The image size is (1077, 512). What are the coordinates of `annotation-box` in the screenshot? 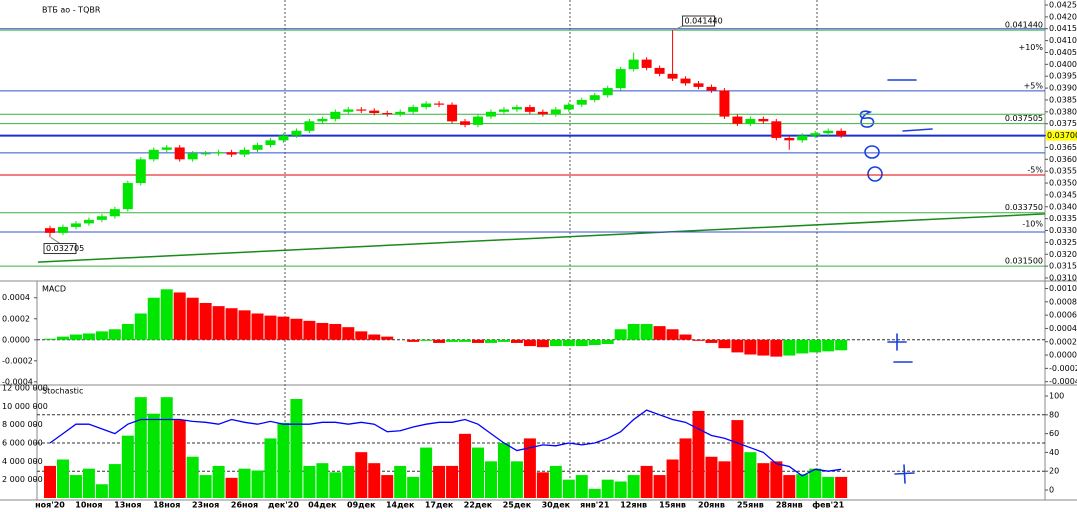 It's located at (699, 21).